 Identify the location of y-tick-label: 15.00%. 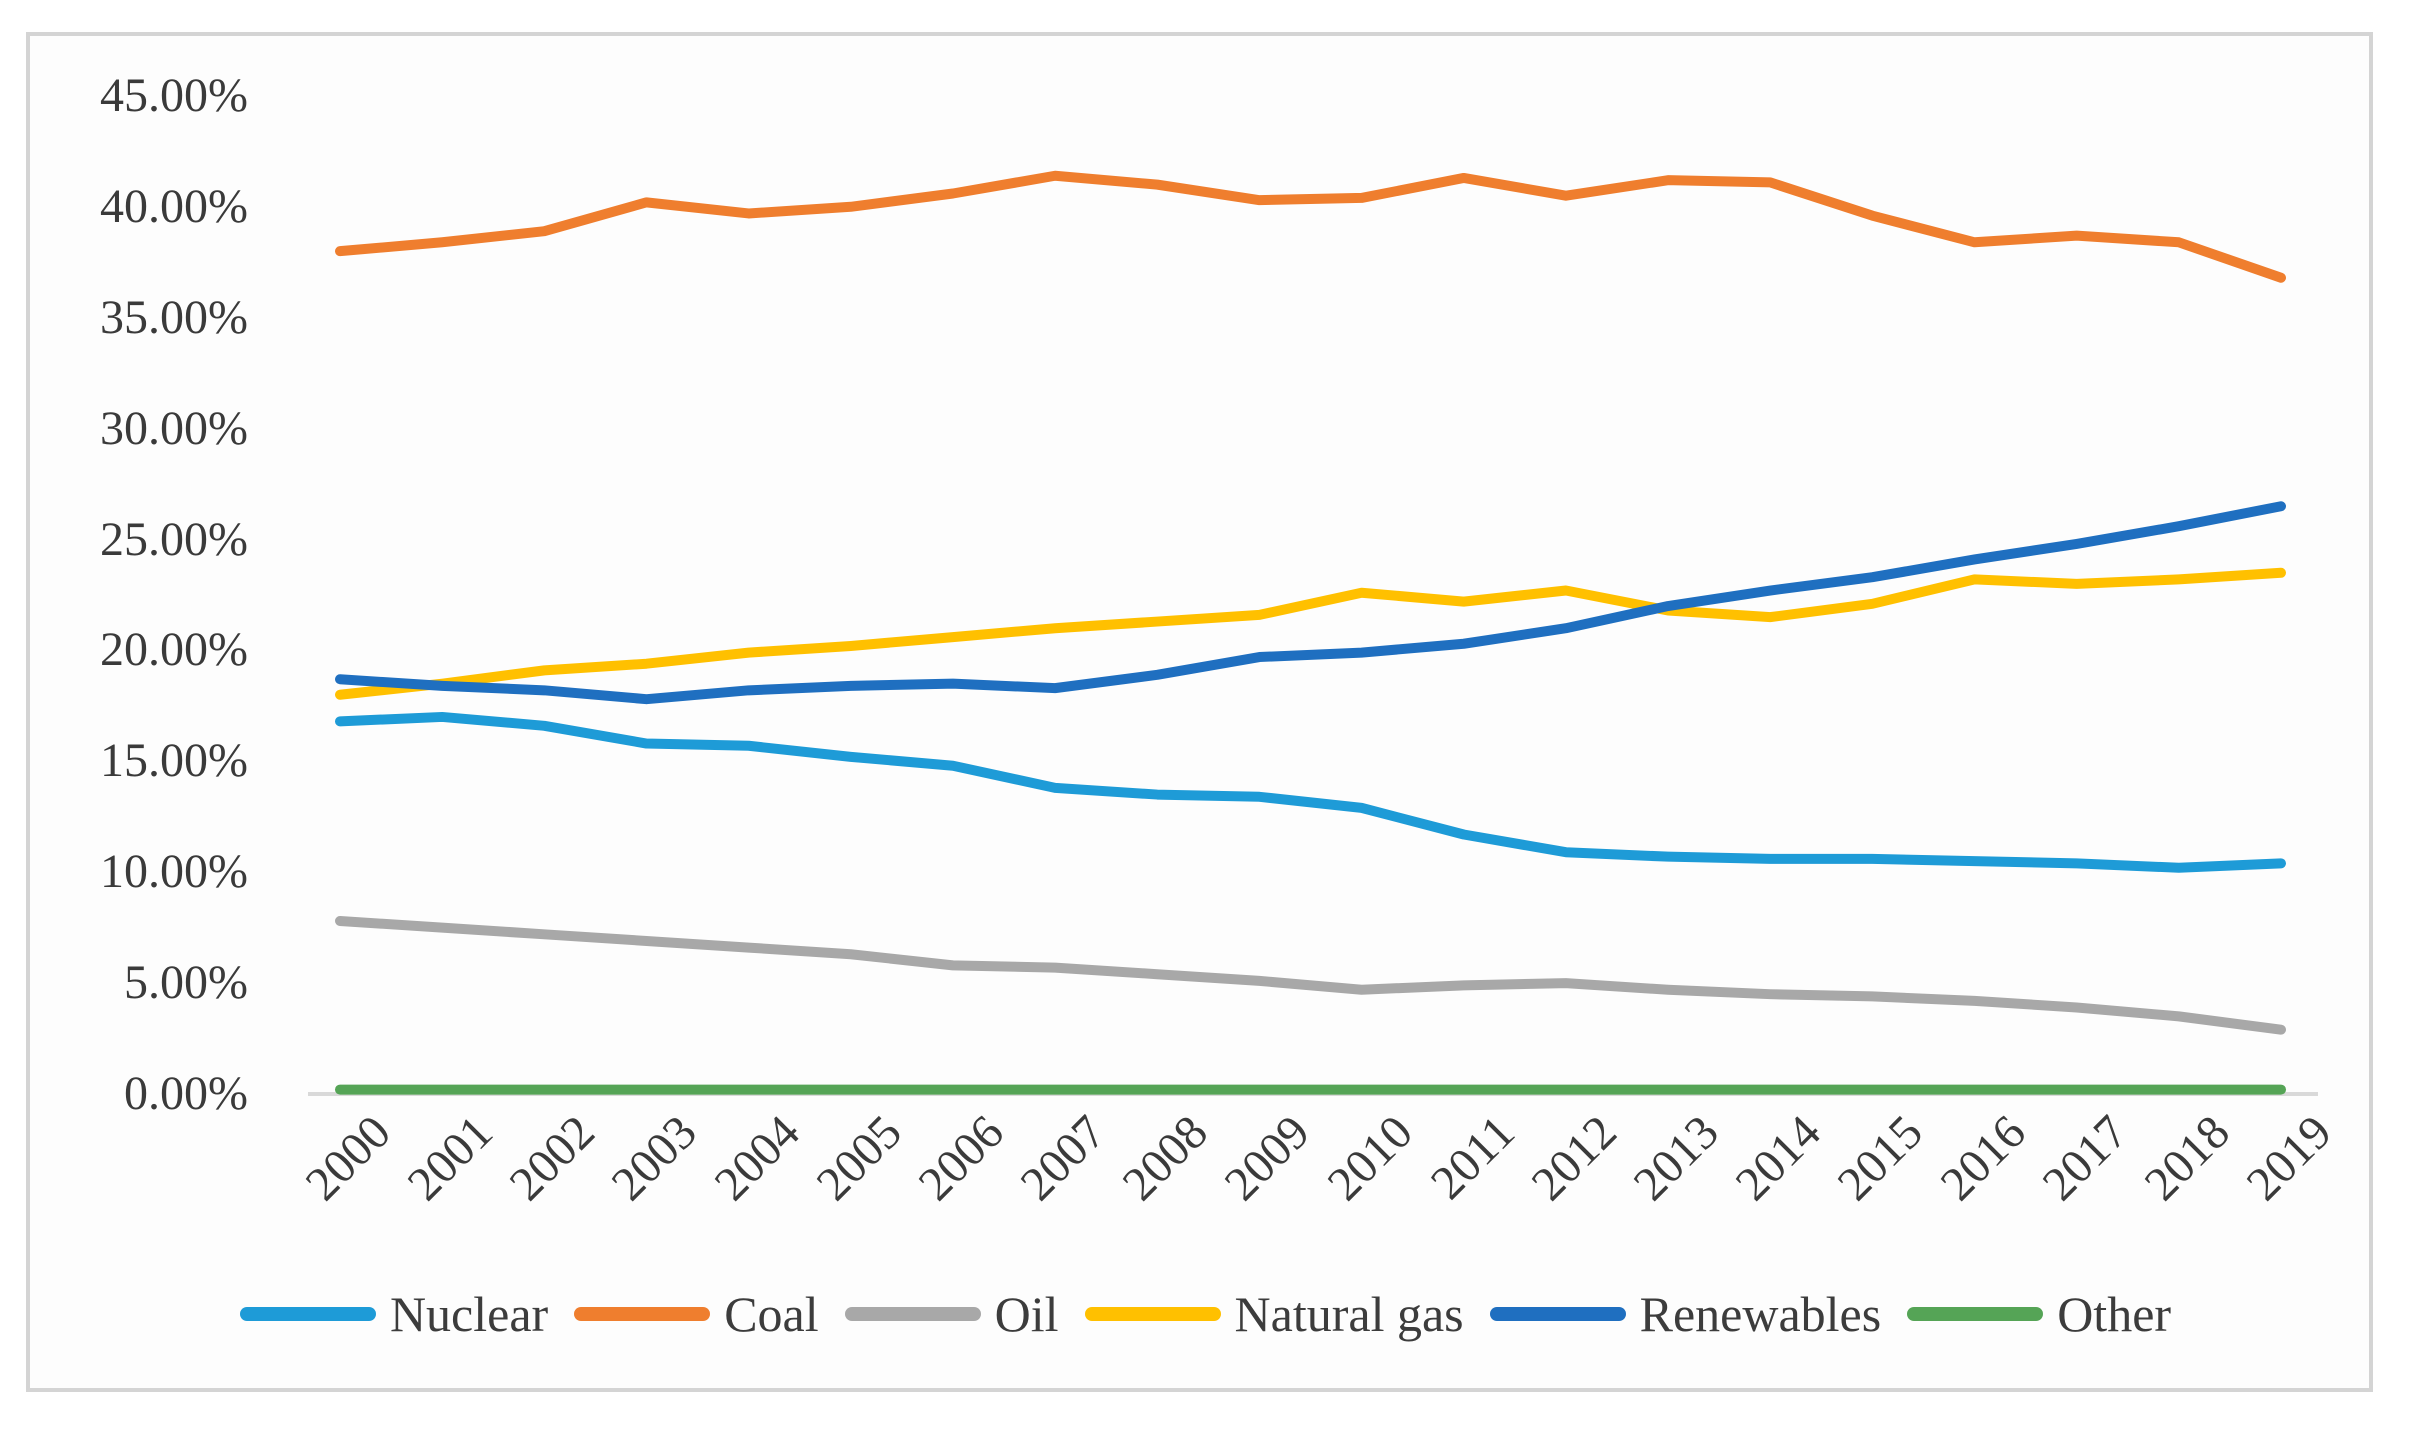
(174, 761).